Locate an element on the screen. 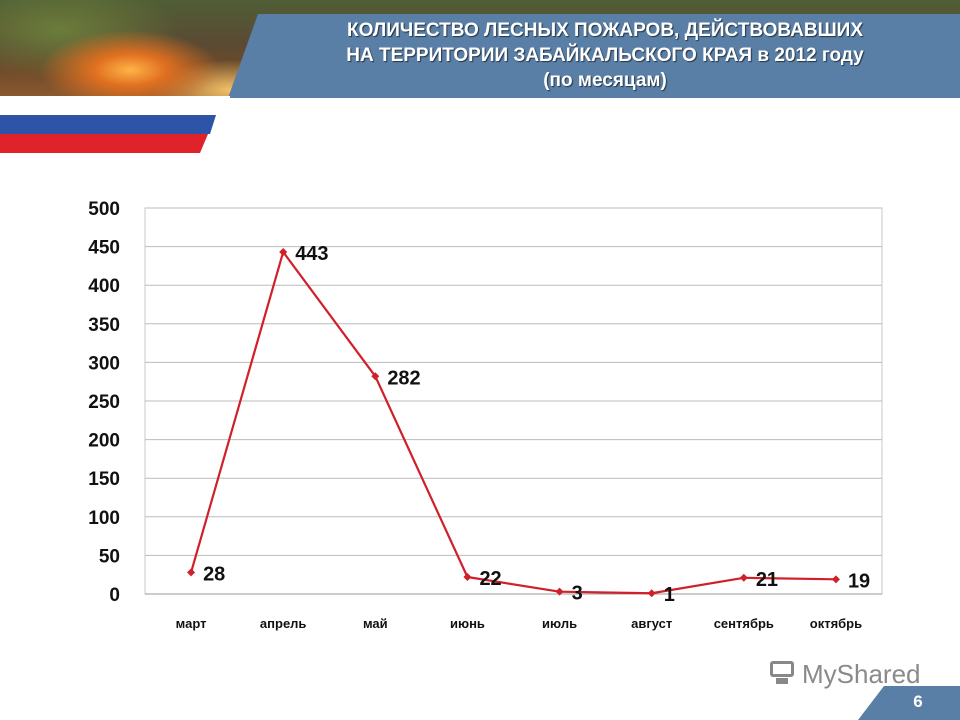 Image resolution: width=960 pixels, height=720 pixels. flag-stripe-white is located at coordinates (115, 105).